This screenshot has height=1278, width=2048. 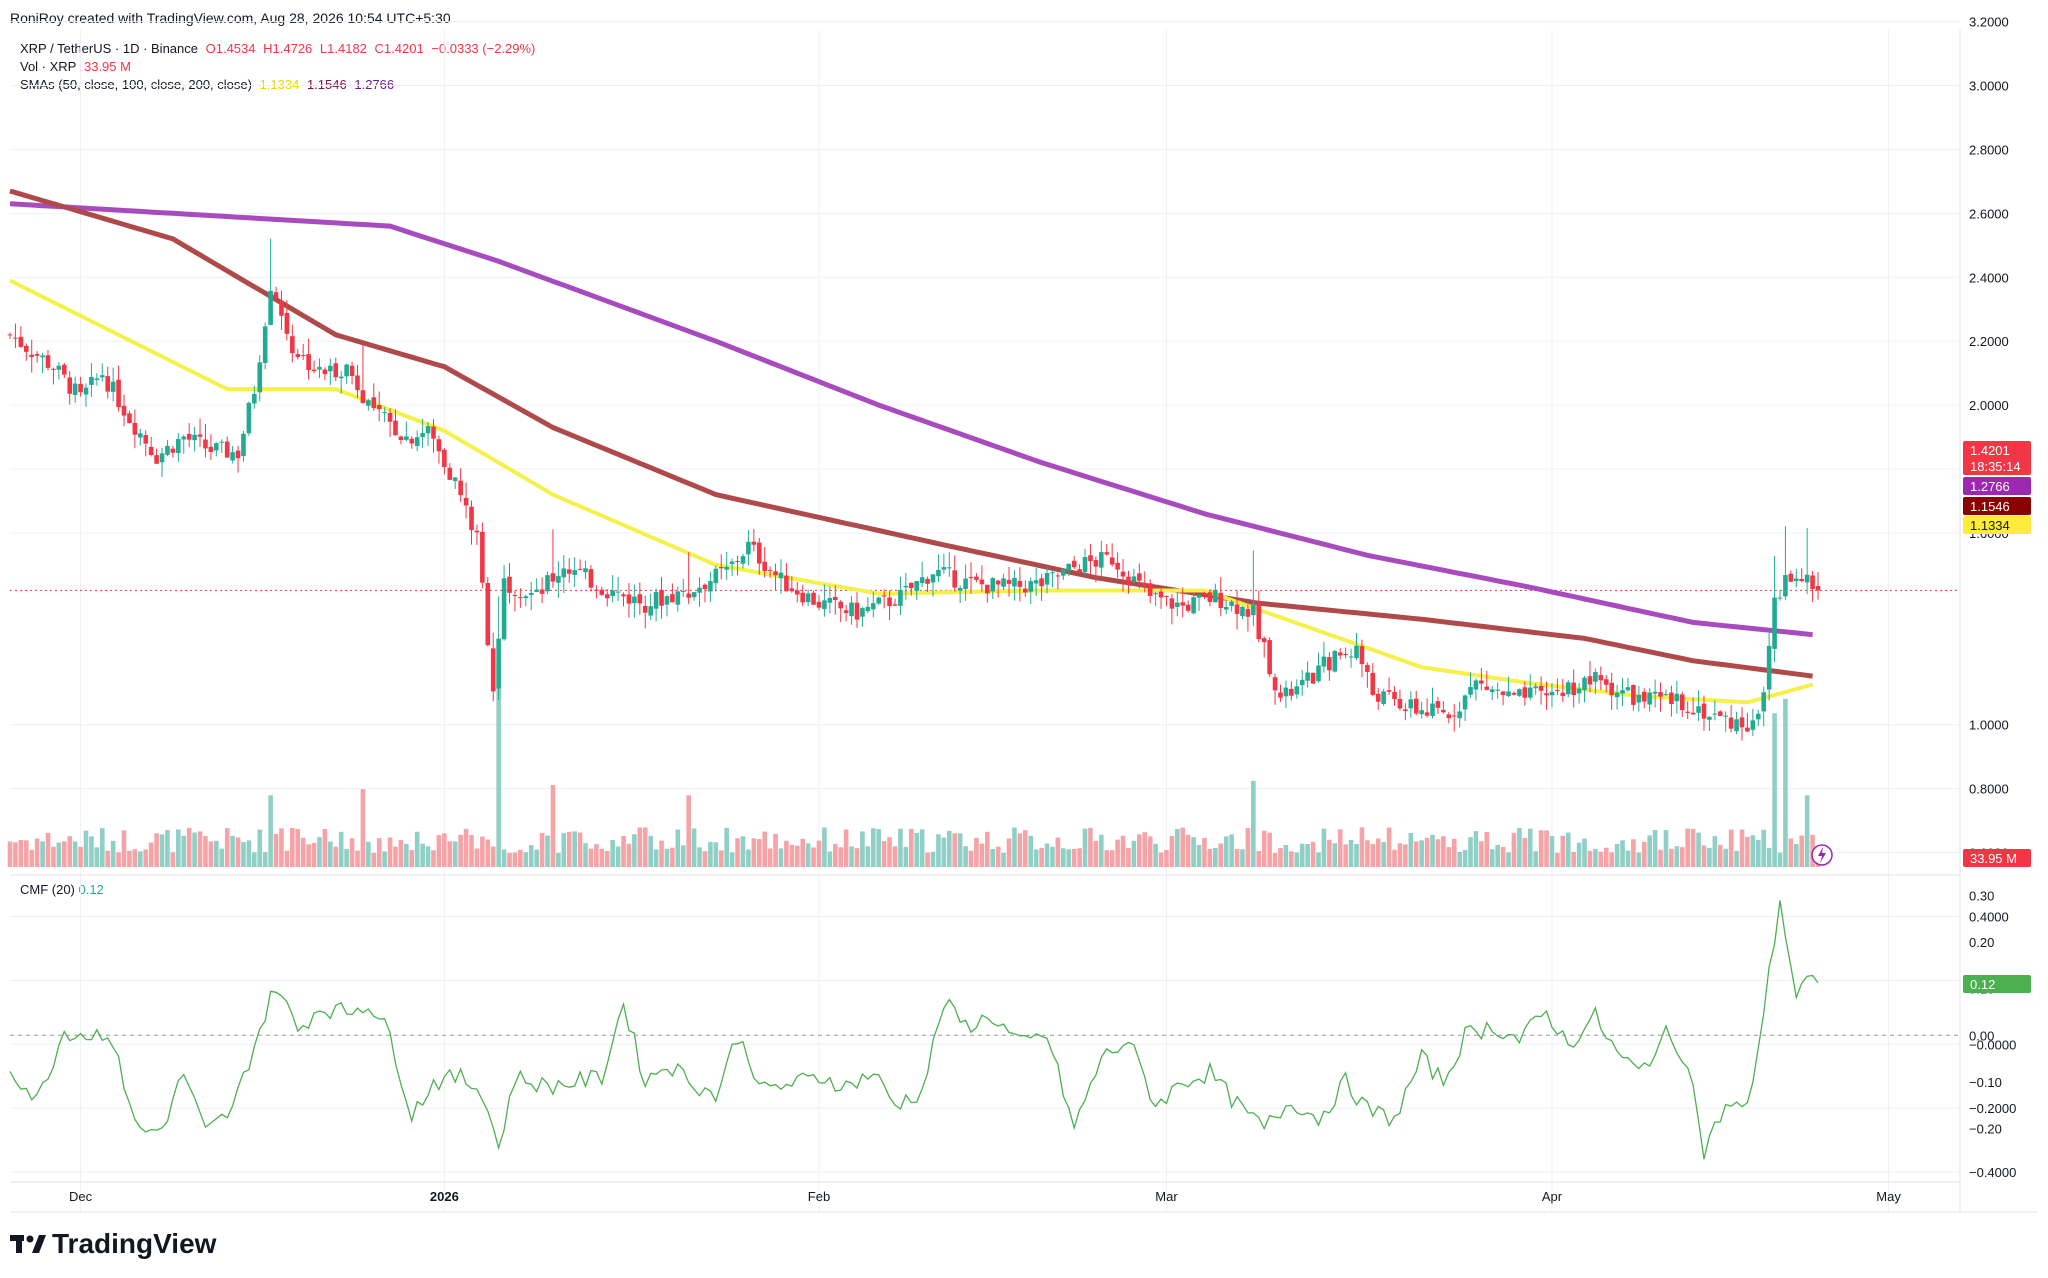 What do you see at coordinates (1989, 725) in the screenshot?
I see `price-axis-label: 1.0000` at bounding box center [1989, 725].